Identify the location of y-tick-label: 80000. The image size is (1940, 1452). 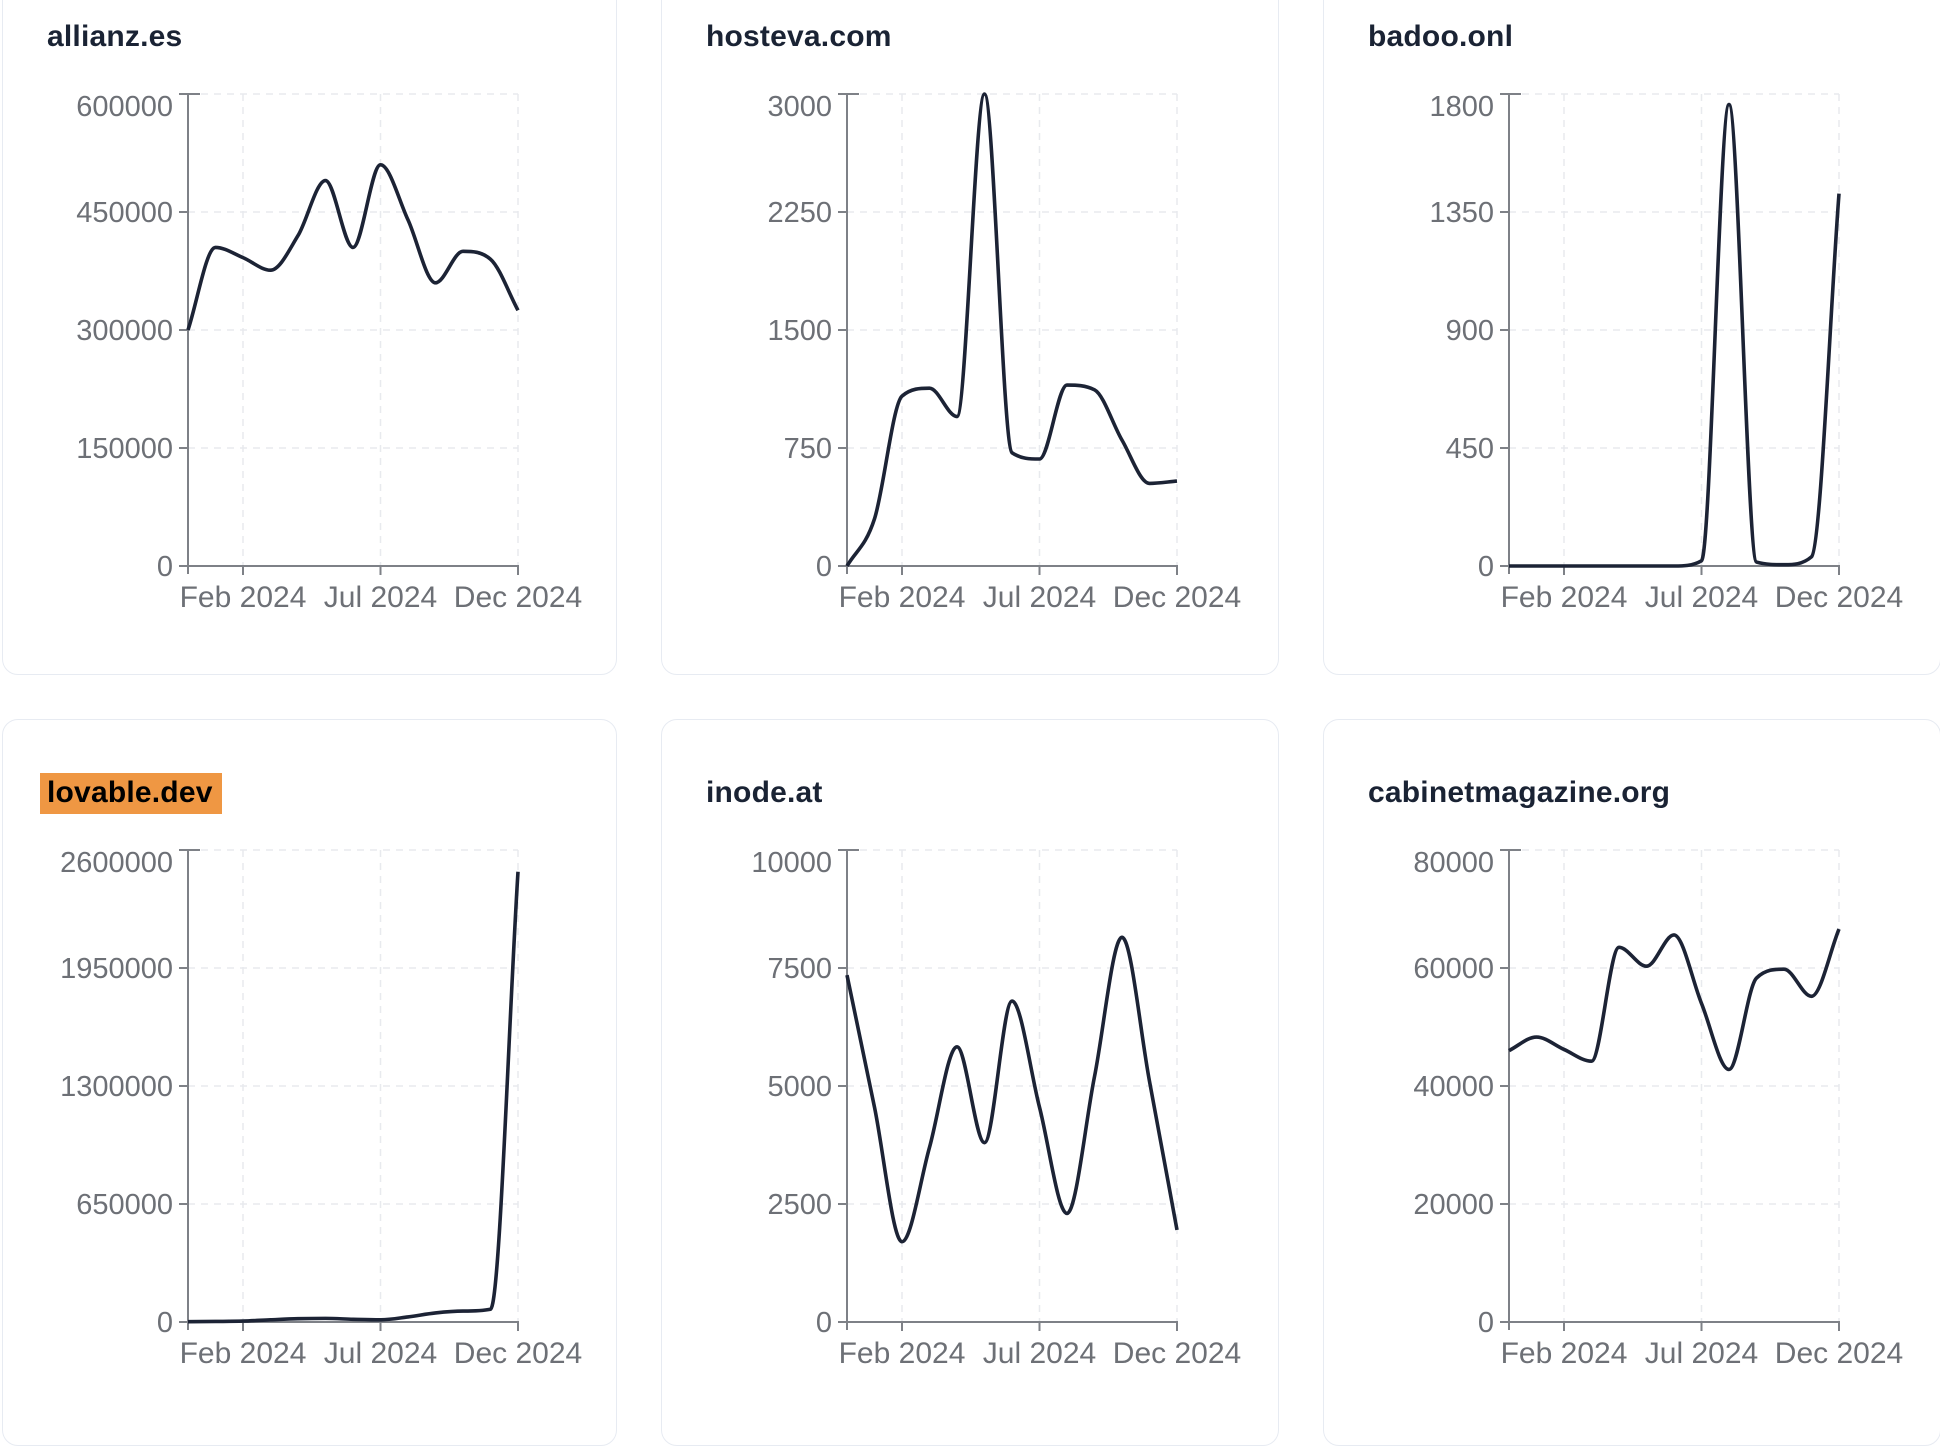
(1453, 863).